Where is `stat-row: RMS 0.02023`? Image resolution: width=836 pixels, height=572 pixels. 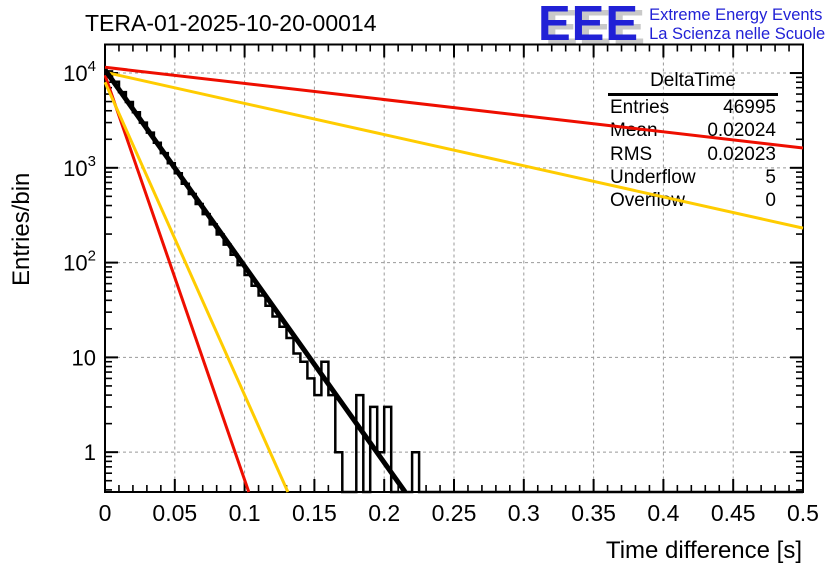 stat-row: RMS 0.02023 is located at coordinates (693, 154).